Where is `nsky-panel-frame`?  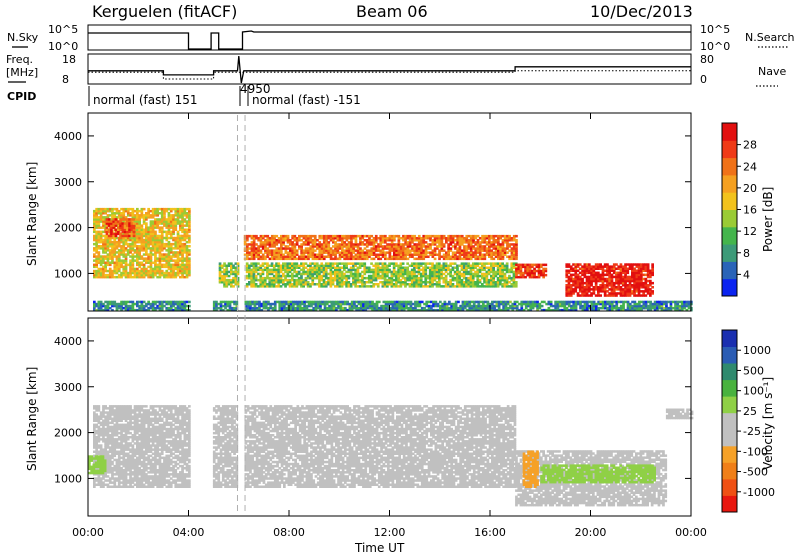 nsky-panel-frame is located at coordinates (389, 37).